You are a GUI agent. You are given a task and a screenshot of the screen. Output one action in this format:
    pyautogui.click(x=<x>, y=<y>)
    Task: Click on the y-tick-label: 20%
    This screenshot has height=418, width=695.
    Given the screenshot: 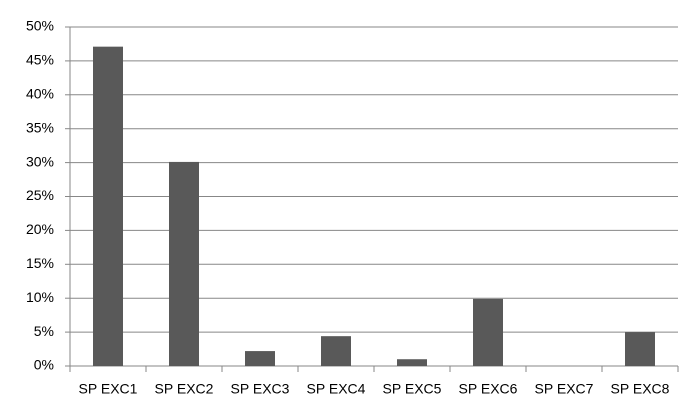 What is the action you would take?
    pyautogui.click(x=40, y=229)
    